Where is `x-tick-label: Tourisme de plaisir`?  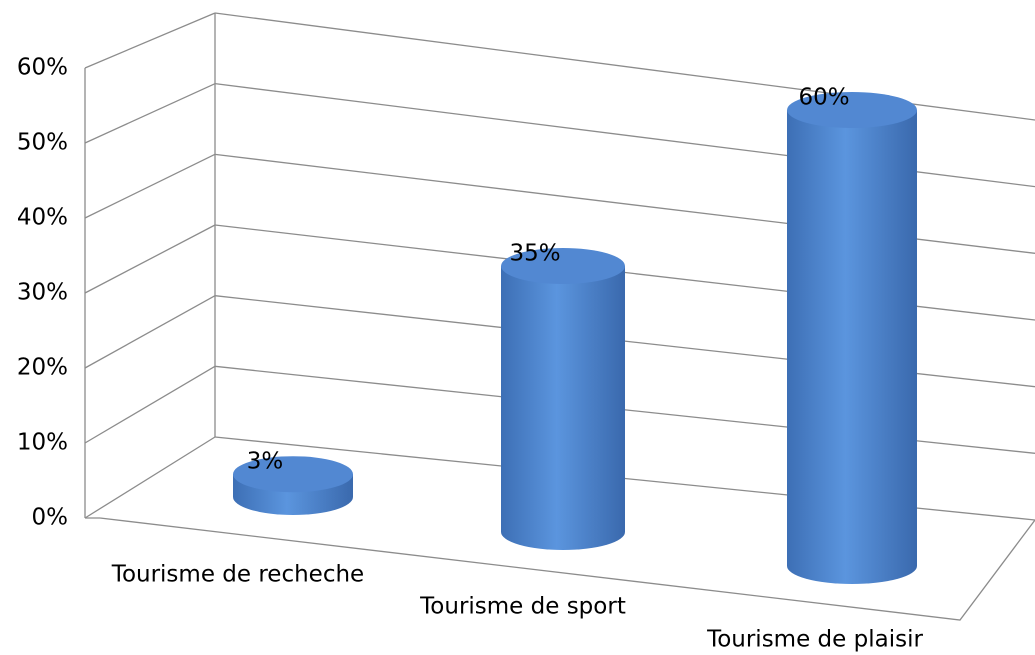 x-tick-label: Tourisme de plaisir is located at coordinates (814, 640).